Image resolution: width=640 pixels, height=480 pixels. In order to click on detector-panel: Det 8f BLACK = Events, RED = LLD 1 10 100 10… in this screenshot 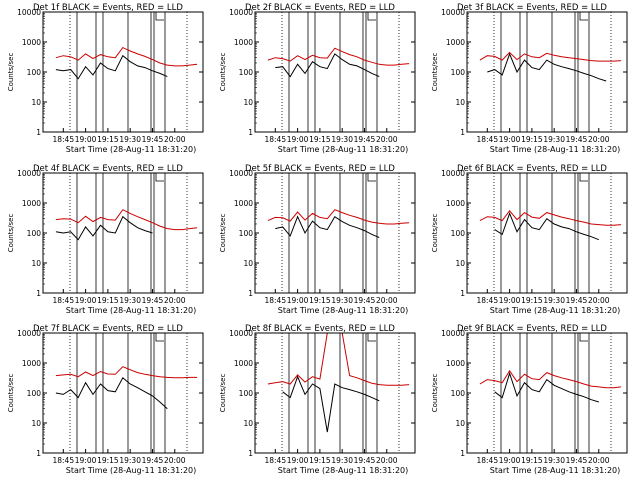, I will do `click(317, 399)`.